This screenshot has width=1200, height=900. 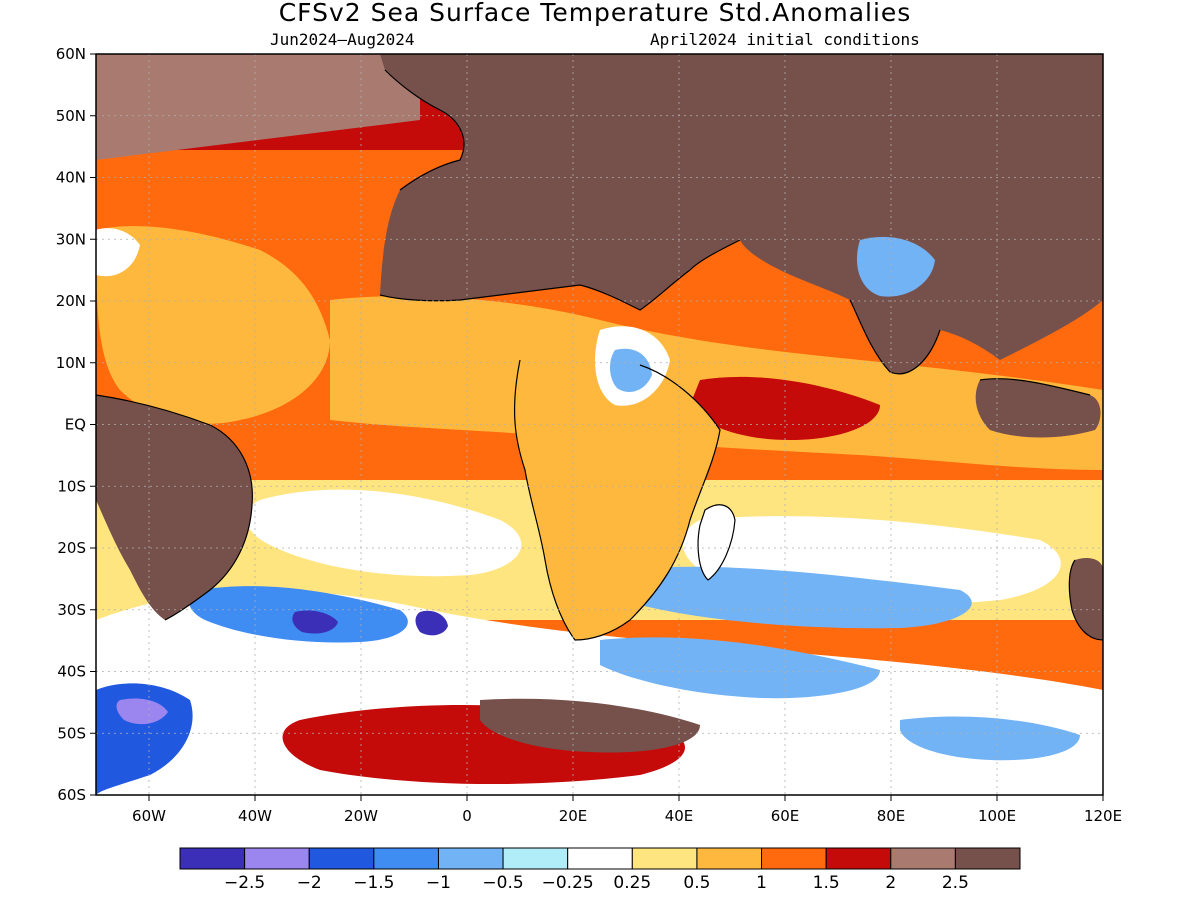 What do you see at coordinates (361, 816) in the screenshot?
I see `lon-tick-label: 20W` at bounding box center [361, 816].